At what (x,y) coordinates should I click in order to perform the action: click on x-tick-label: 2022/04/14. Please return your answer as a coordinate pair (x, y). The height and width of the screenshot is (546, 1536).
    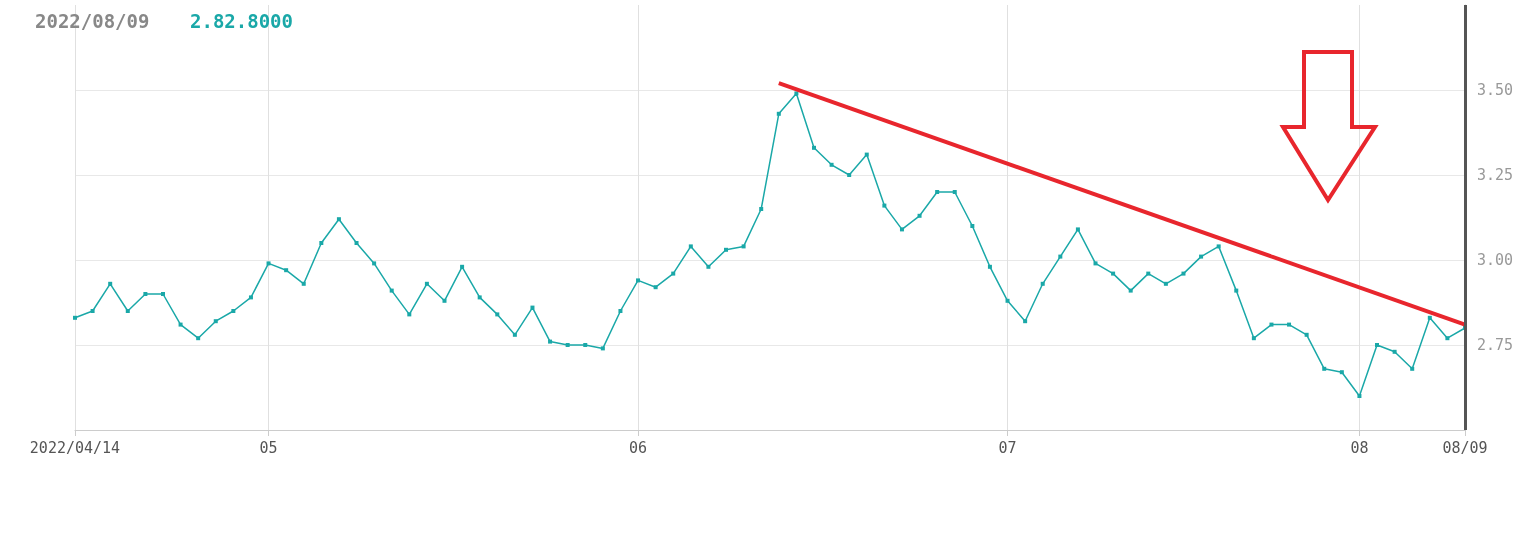
    Looking at the image, I should click on (75, 447).